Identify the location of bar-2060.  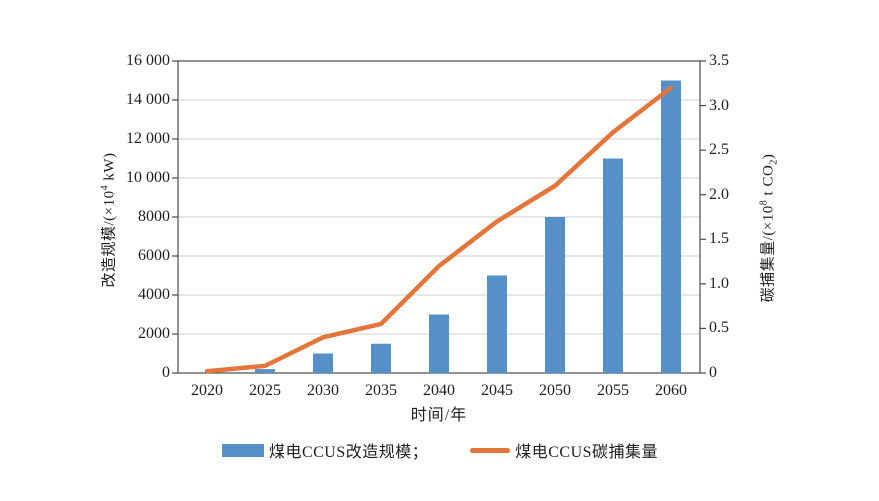
(671, 226).